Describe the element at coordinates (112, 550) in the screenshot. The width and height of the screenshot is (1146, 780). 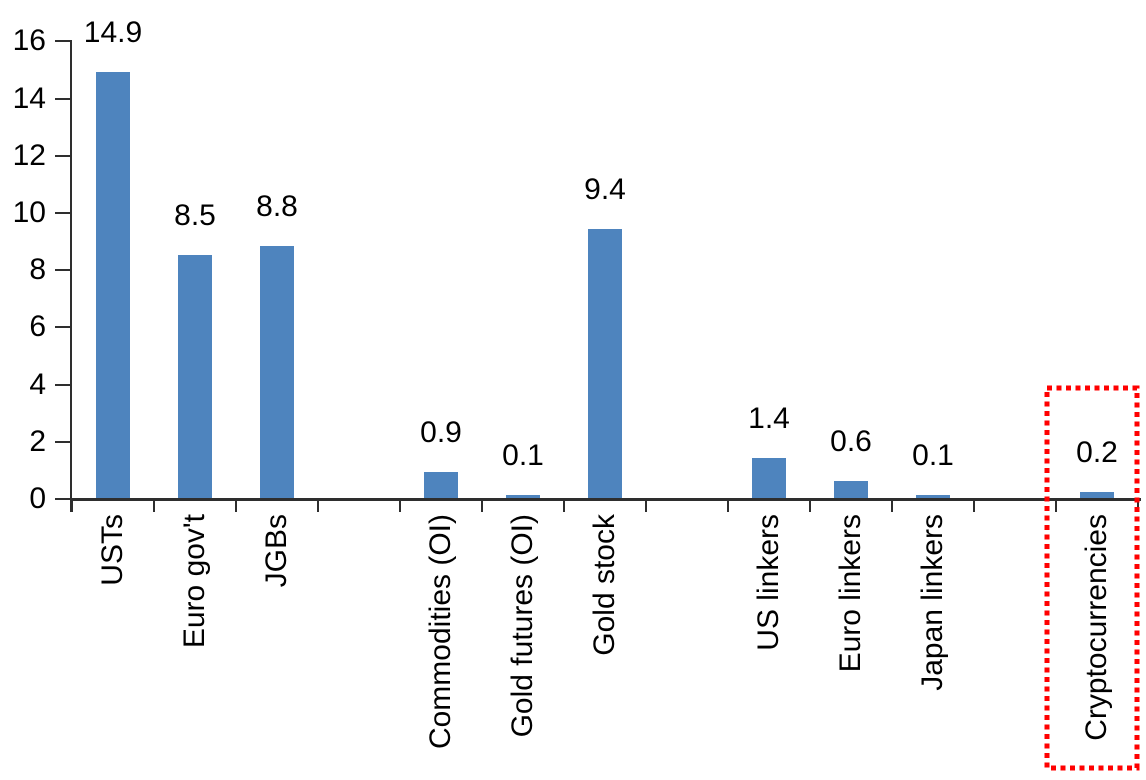
I see `category-label-usts: USTs` at that location.